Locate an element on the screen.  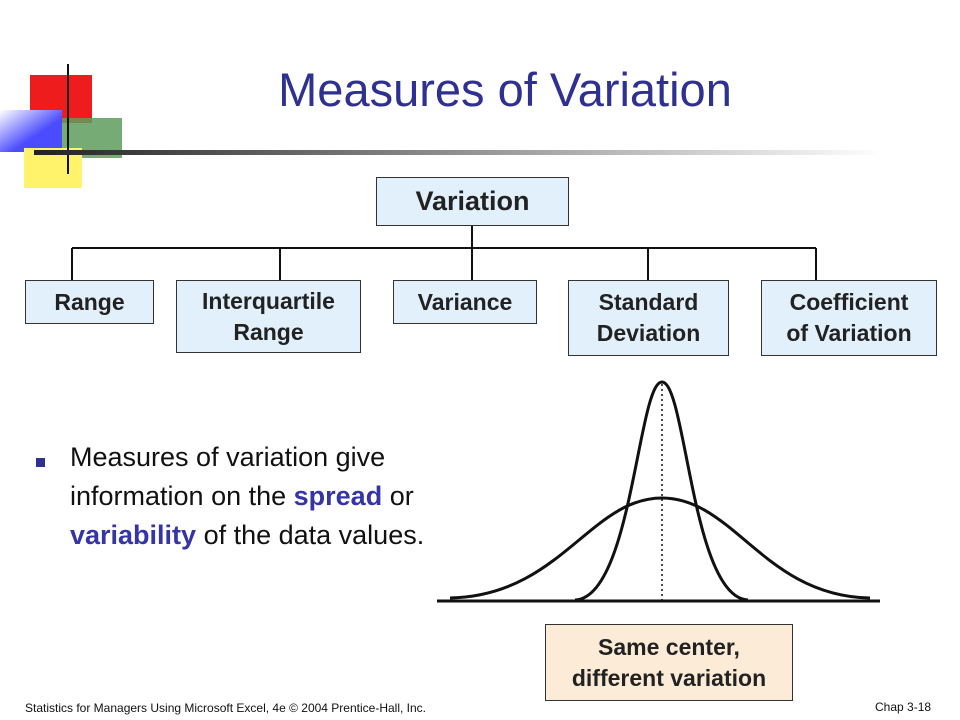
node-line: of Variation is located at coordinates (849, 333).